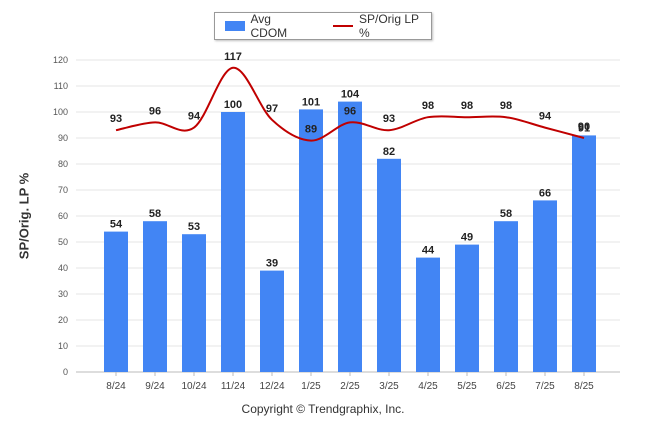 This screenshot has height=439, width=646. I want to click on y-tick-label: 120, so click(60, 60).